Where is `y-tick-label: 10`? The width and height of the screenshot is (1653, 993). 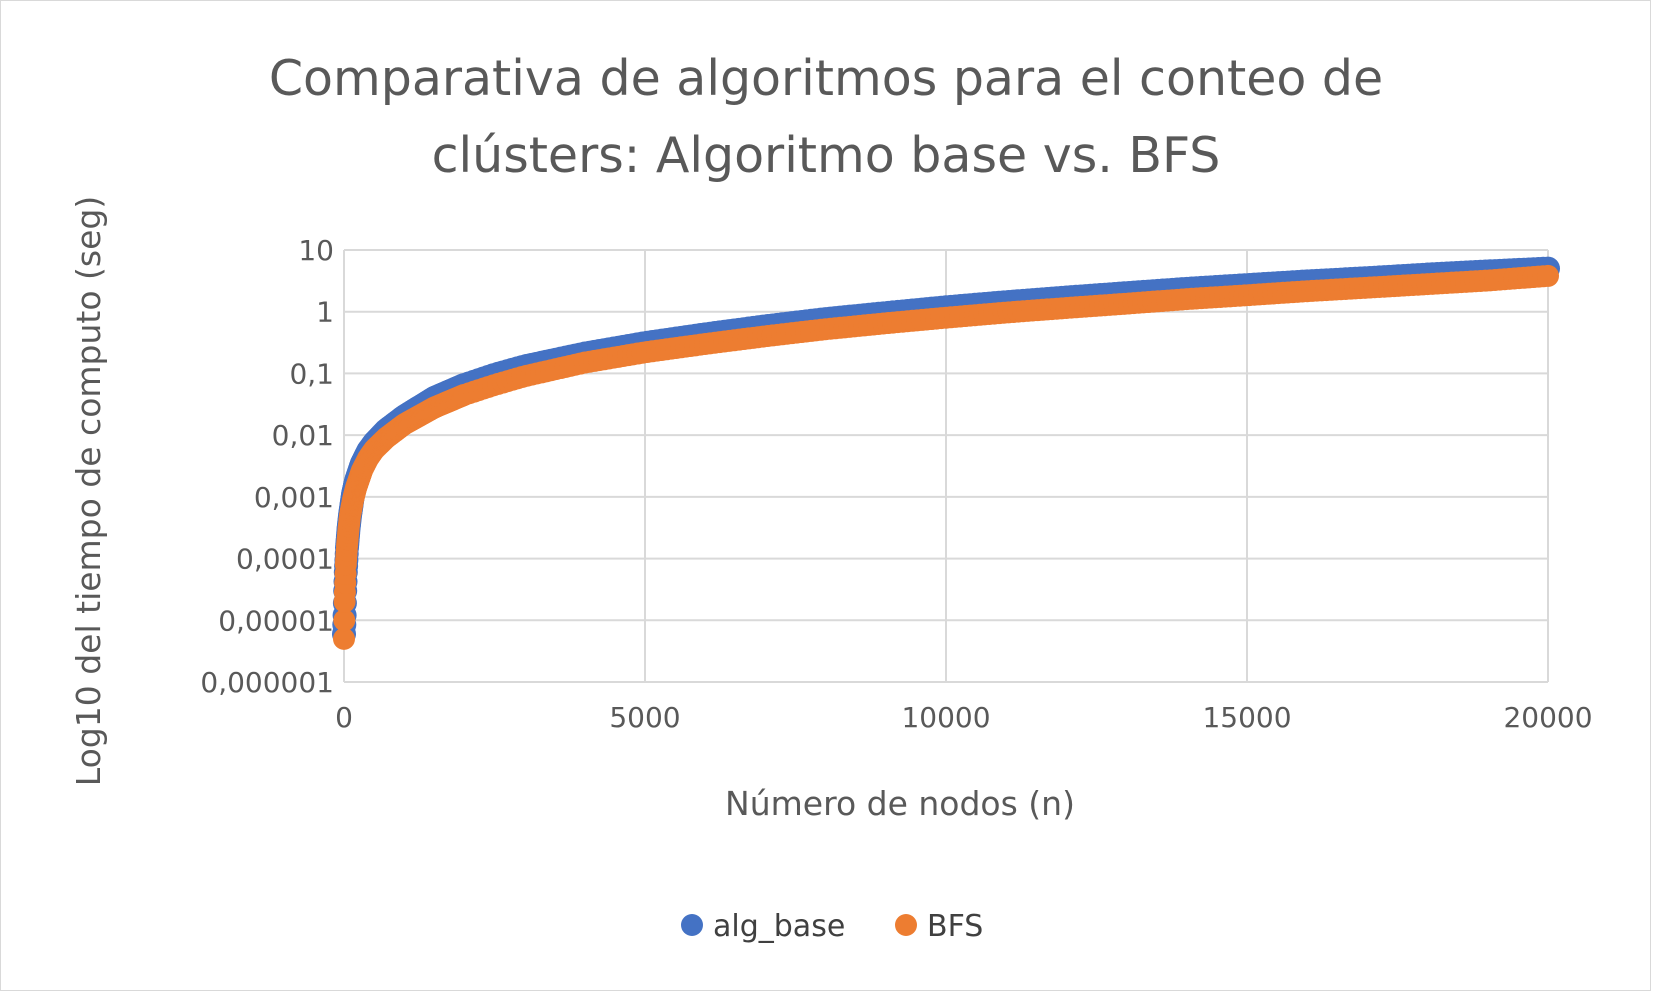 y-tick-label: 10 is located at coordinates (316, 250).